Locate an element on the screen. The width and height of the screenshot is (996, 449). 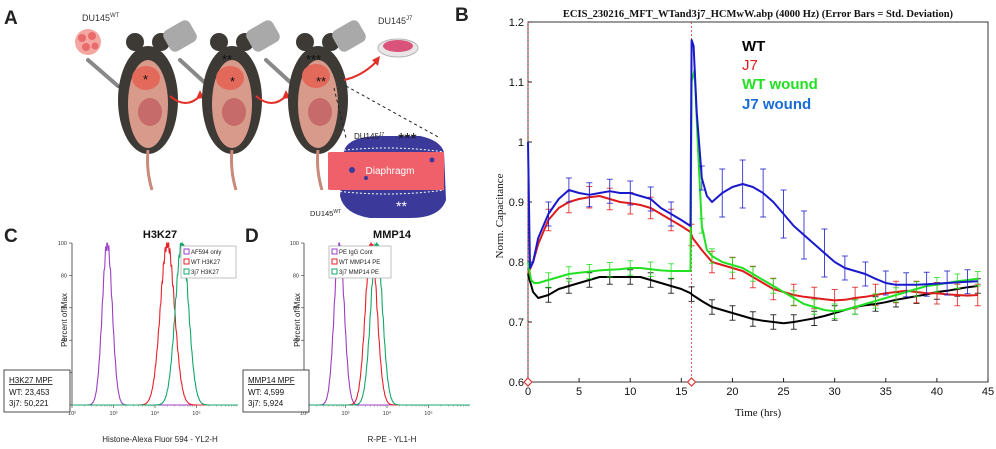
legend-j7-wound: J7 wound is located at coordinates (776, 104).